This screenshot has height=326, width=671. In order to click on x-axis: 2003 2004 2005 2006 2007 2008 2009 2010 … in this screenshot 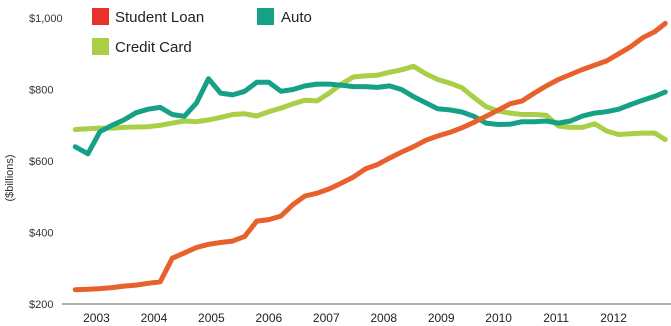, I will do `click(366, 314)`.